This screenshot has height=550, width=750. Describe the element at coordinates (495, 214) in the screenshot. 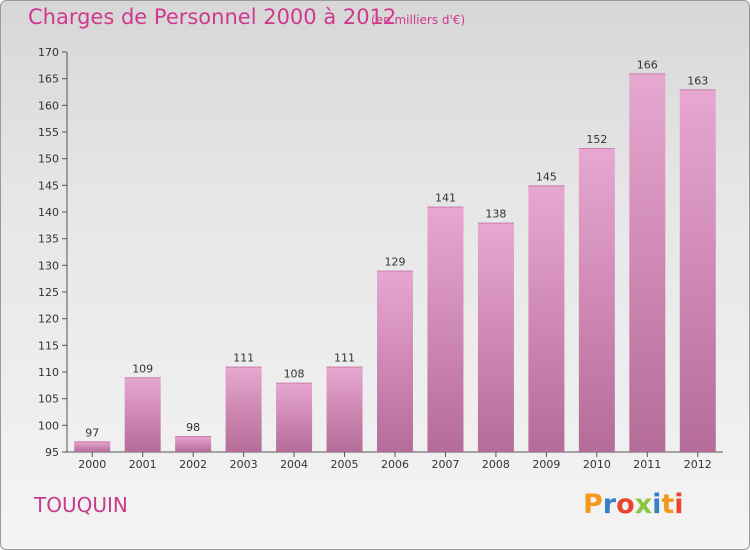

I see `bar-value-label: 138` at that location.